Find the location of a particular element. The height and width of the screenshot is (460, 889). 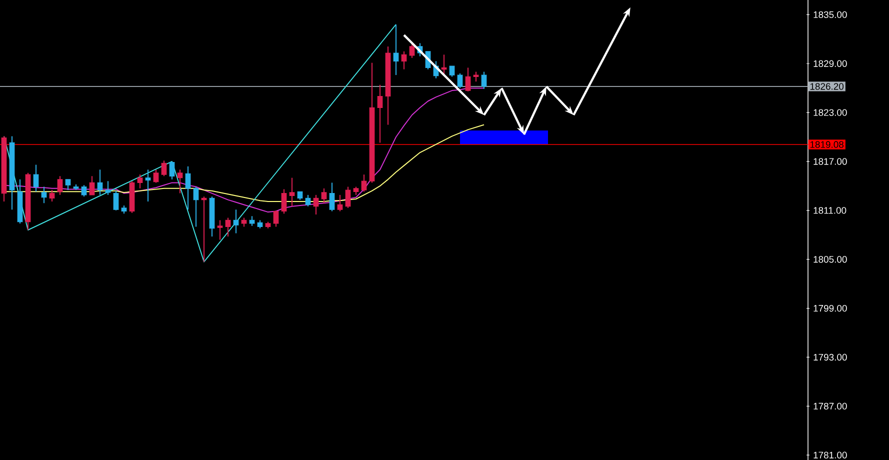

ref-line-label: 1826.20 is located at coordinates (827, 86).